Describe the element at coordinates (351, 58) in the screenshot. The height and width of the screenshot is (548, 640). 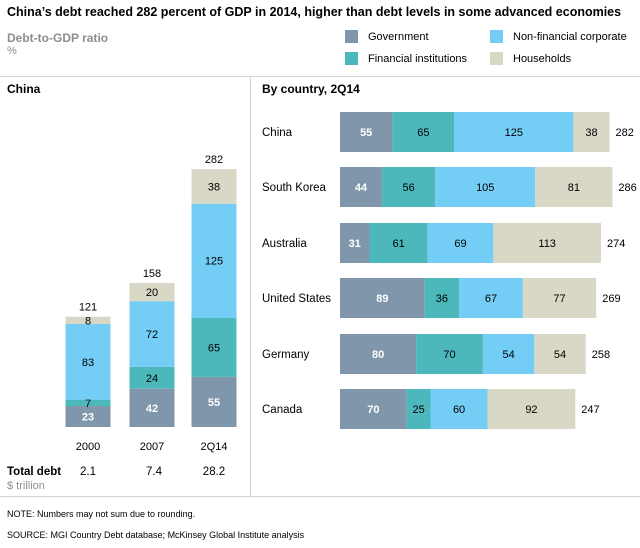
I see `legend-swatch-financial-institutions` at that location.